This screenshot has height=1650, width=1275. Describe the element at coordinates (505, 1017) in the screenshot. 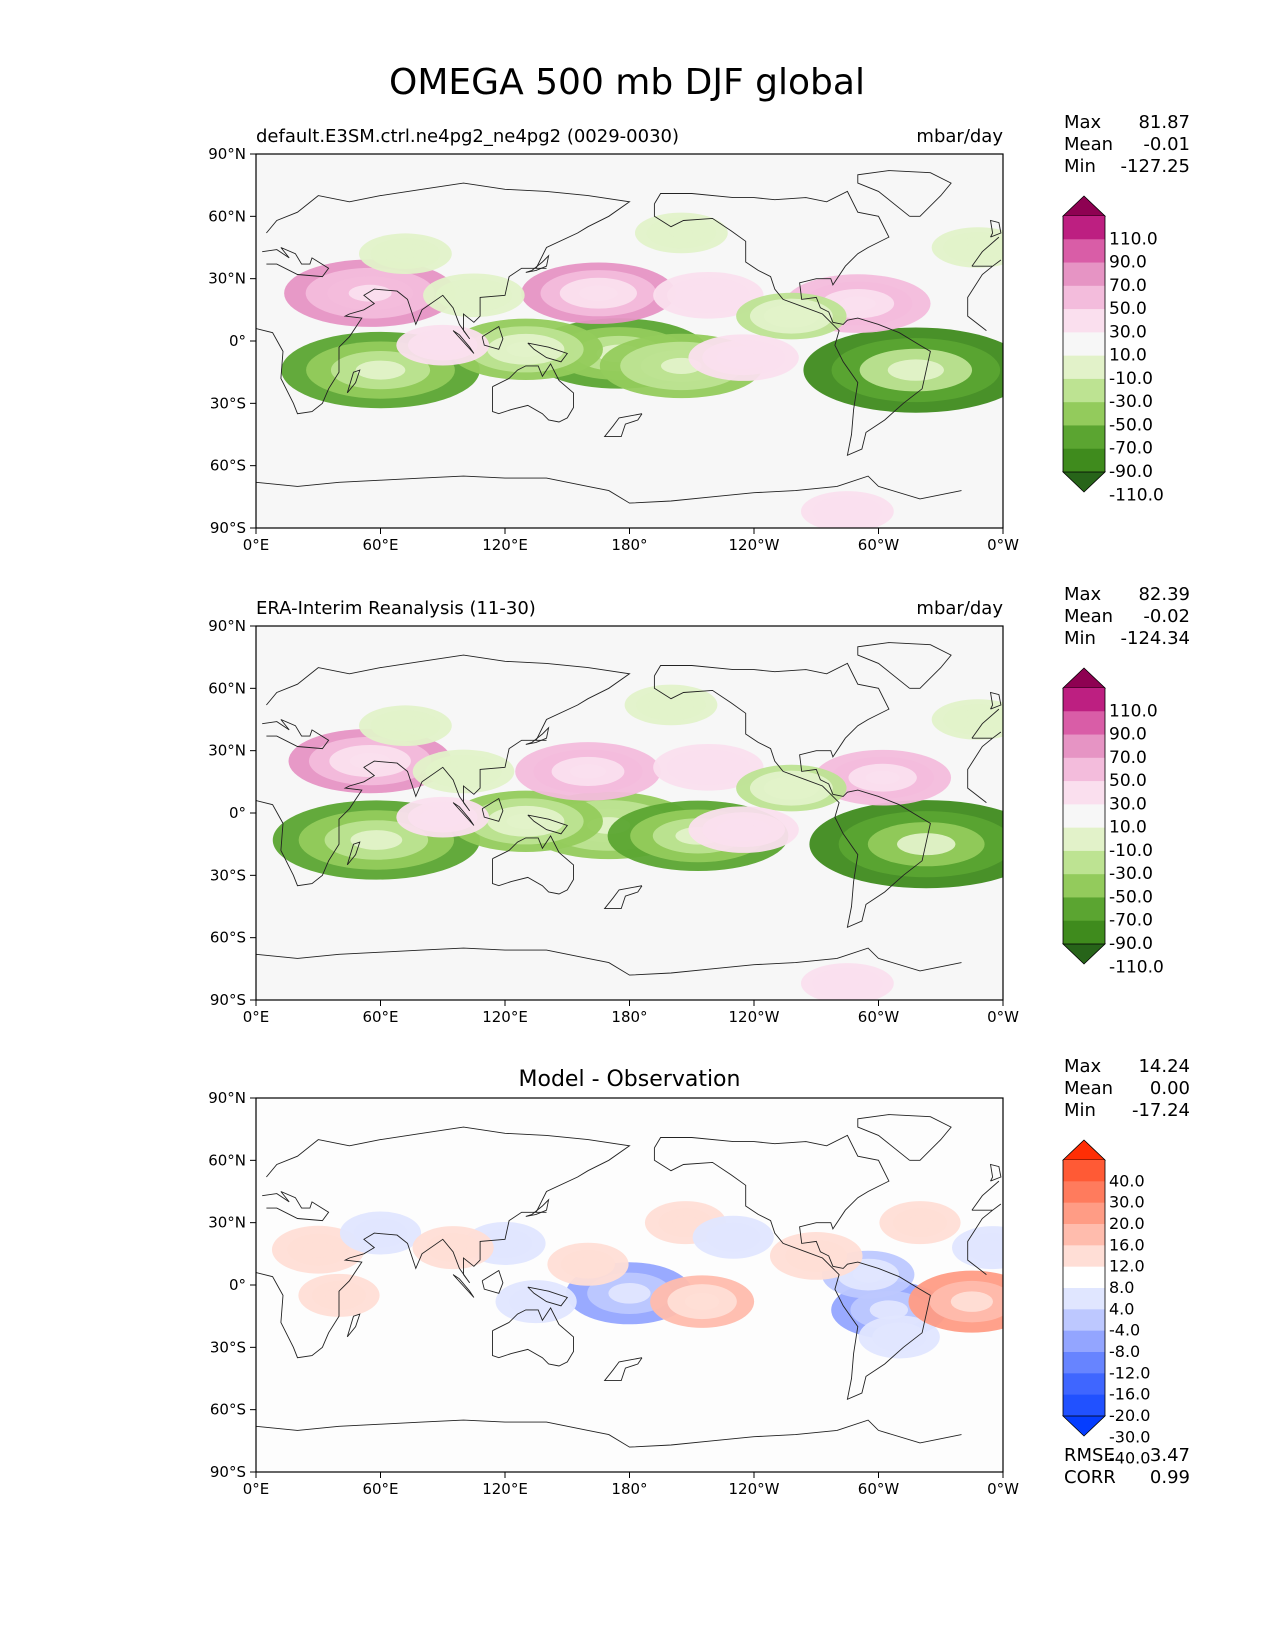

I see `x-tick-label: 120°E` at that location.